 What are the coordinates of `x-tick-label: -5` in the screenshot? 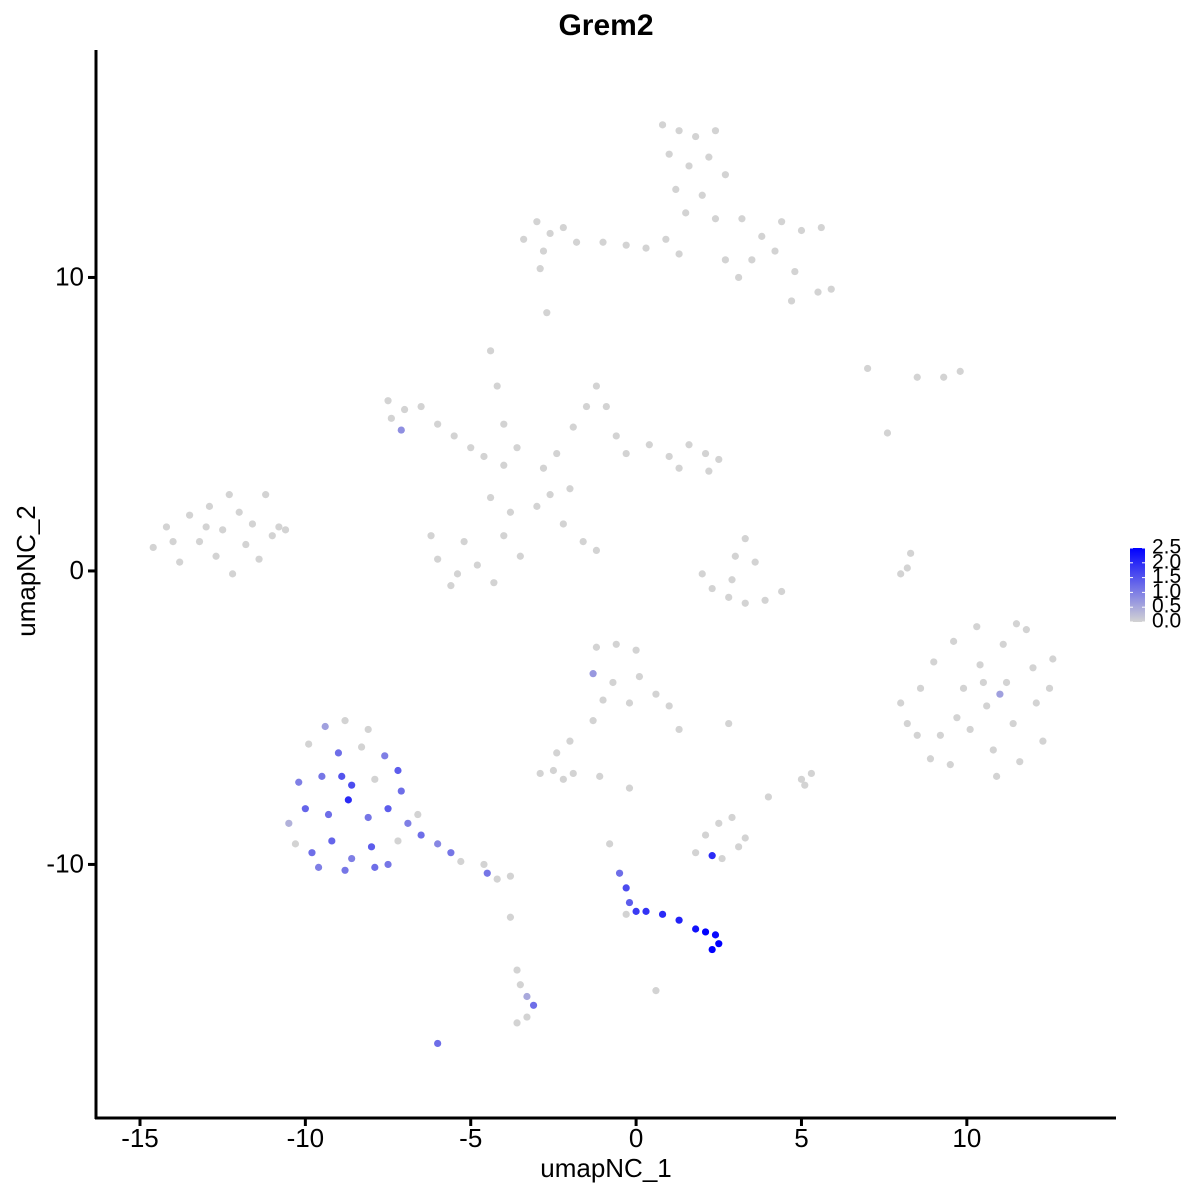 It's located at (470, 1138).